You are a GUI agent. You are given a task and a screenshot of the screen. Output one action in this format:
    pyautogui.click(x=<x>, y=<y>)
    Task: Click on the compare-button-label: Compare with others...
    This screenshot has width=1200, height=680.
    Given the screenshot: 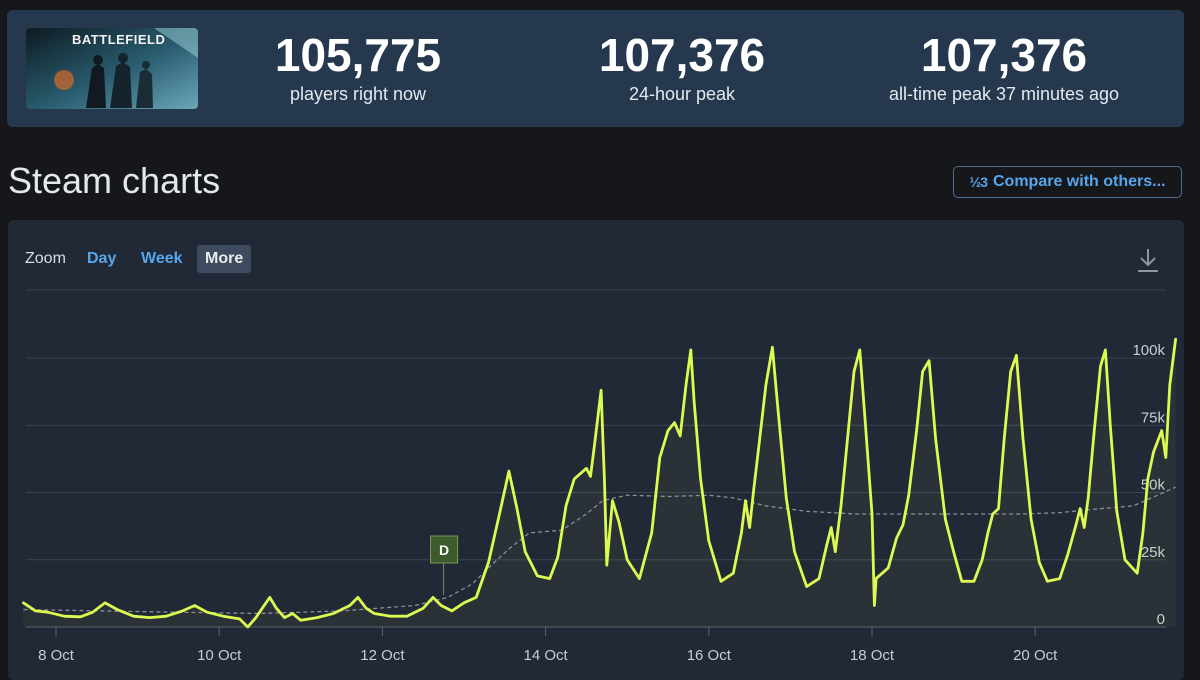 What is the action you would take?
    pyautogui.click(x=1079, y=181)
    